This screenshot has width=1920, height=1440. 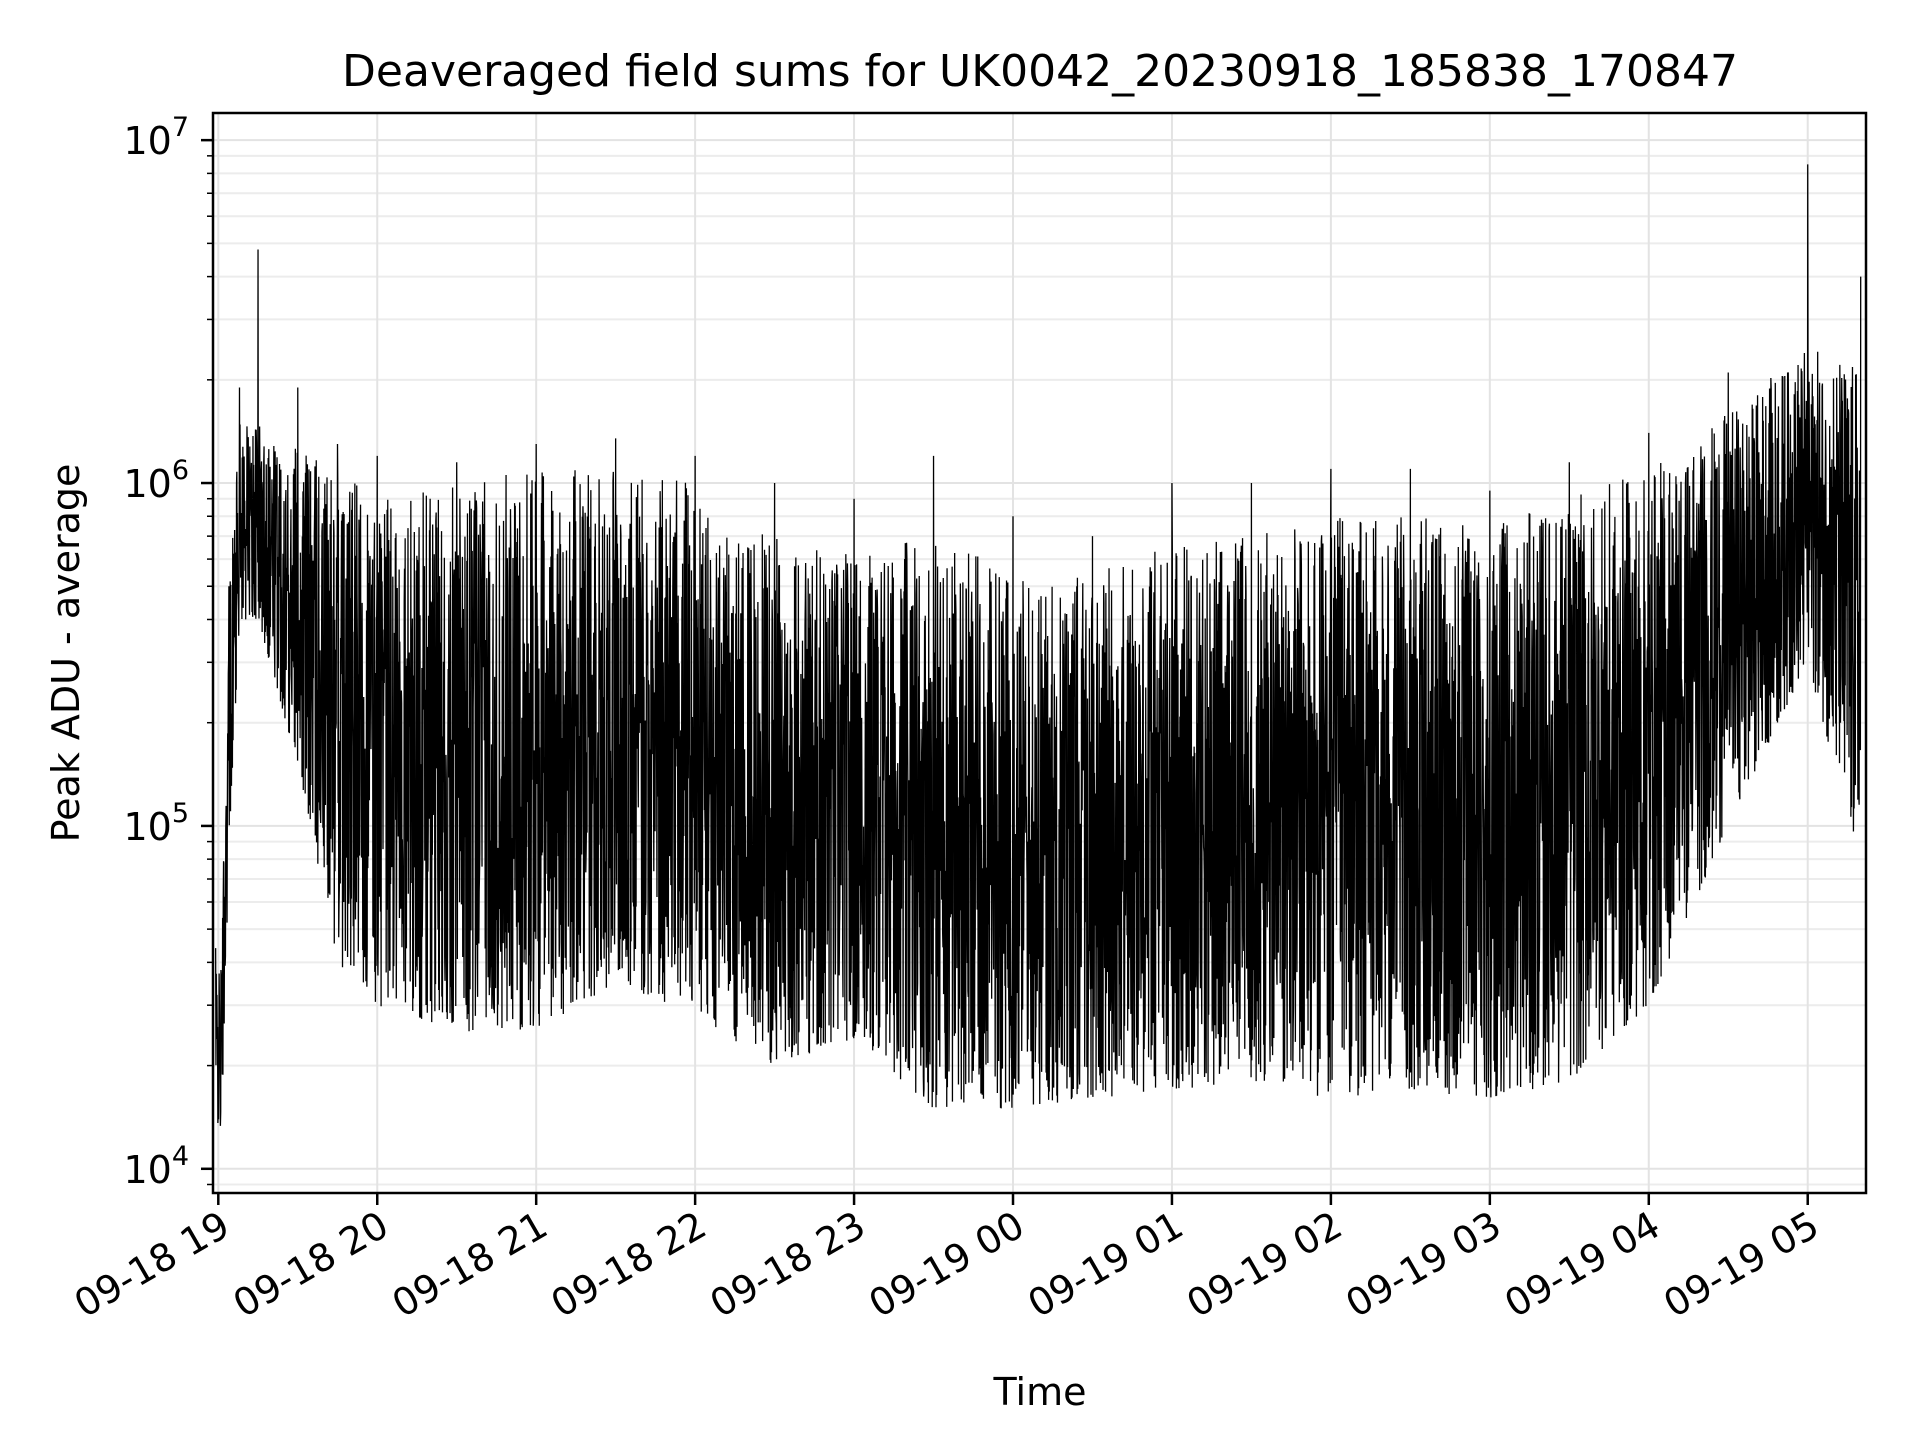 I want to click on x-tick-label: 09-19 05, so click(x=1741, y=1265).